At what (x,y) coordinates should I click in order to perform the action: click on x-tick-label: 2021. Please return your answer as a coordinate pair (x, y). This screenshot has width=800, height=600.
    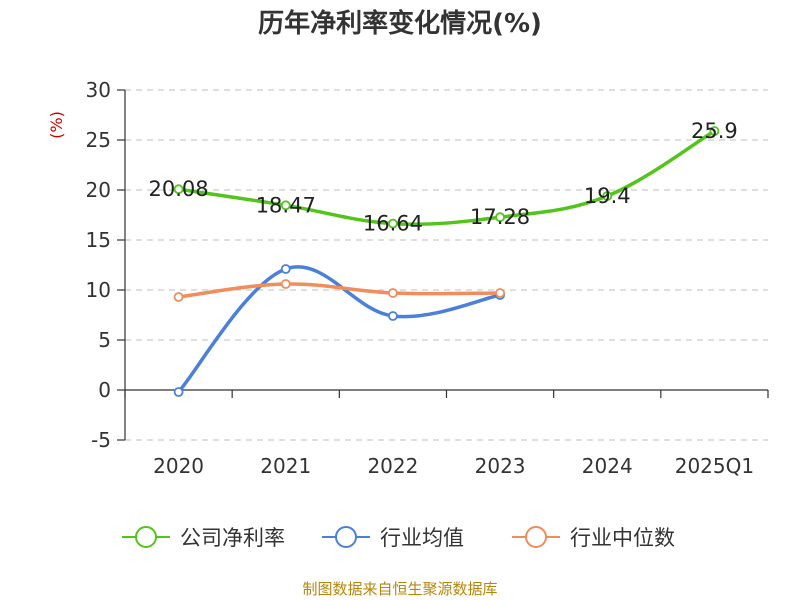
    Looking at the image, I should click on (285, 466).